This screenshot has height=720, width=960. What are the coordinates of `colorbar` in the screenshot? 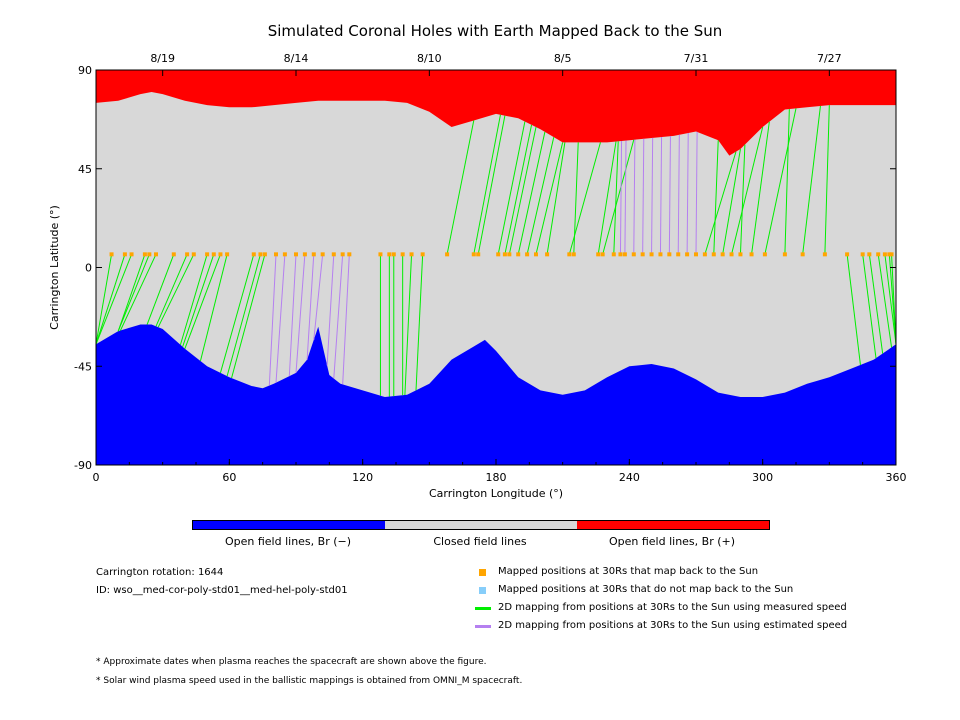 It's located at (481, 525).